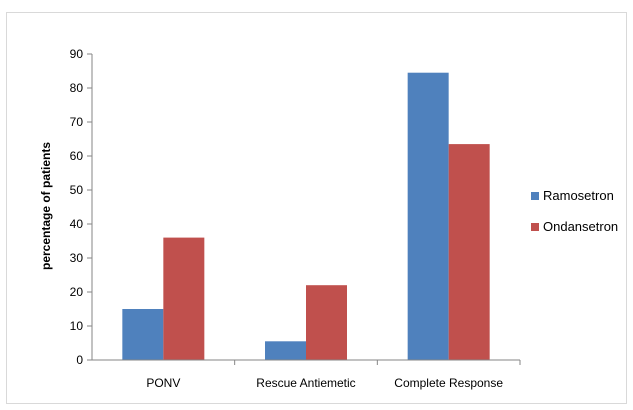 The height and width of the screenshot is (410, 633). I want to click on legend-label-ondansetron: Ondansetron, so click(580, 226).